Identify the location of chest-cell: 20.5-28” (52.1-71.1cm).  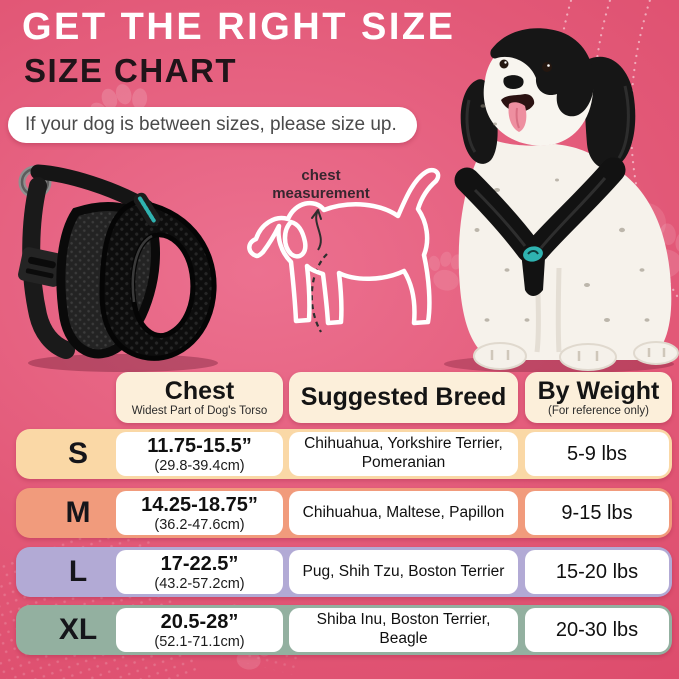
(199, 630).